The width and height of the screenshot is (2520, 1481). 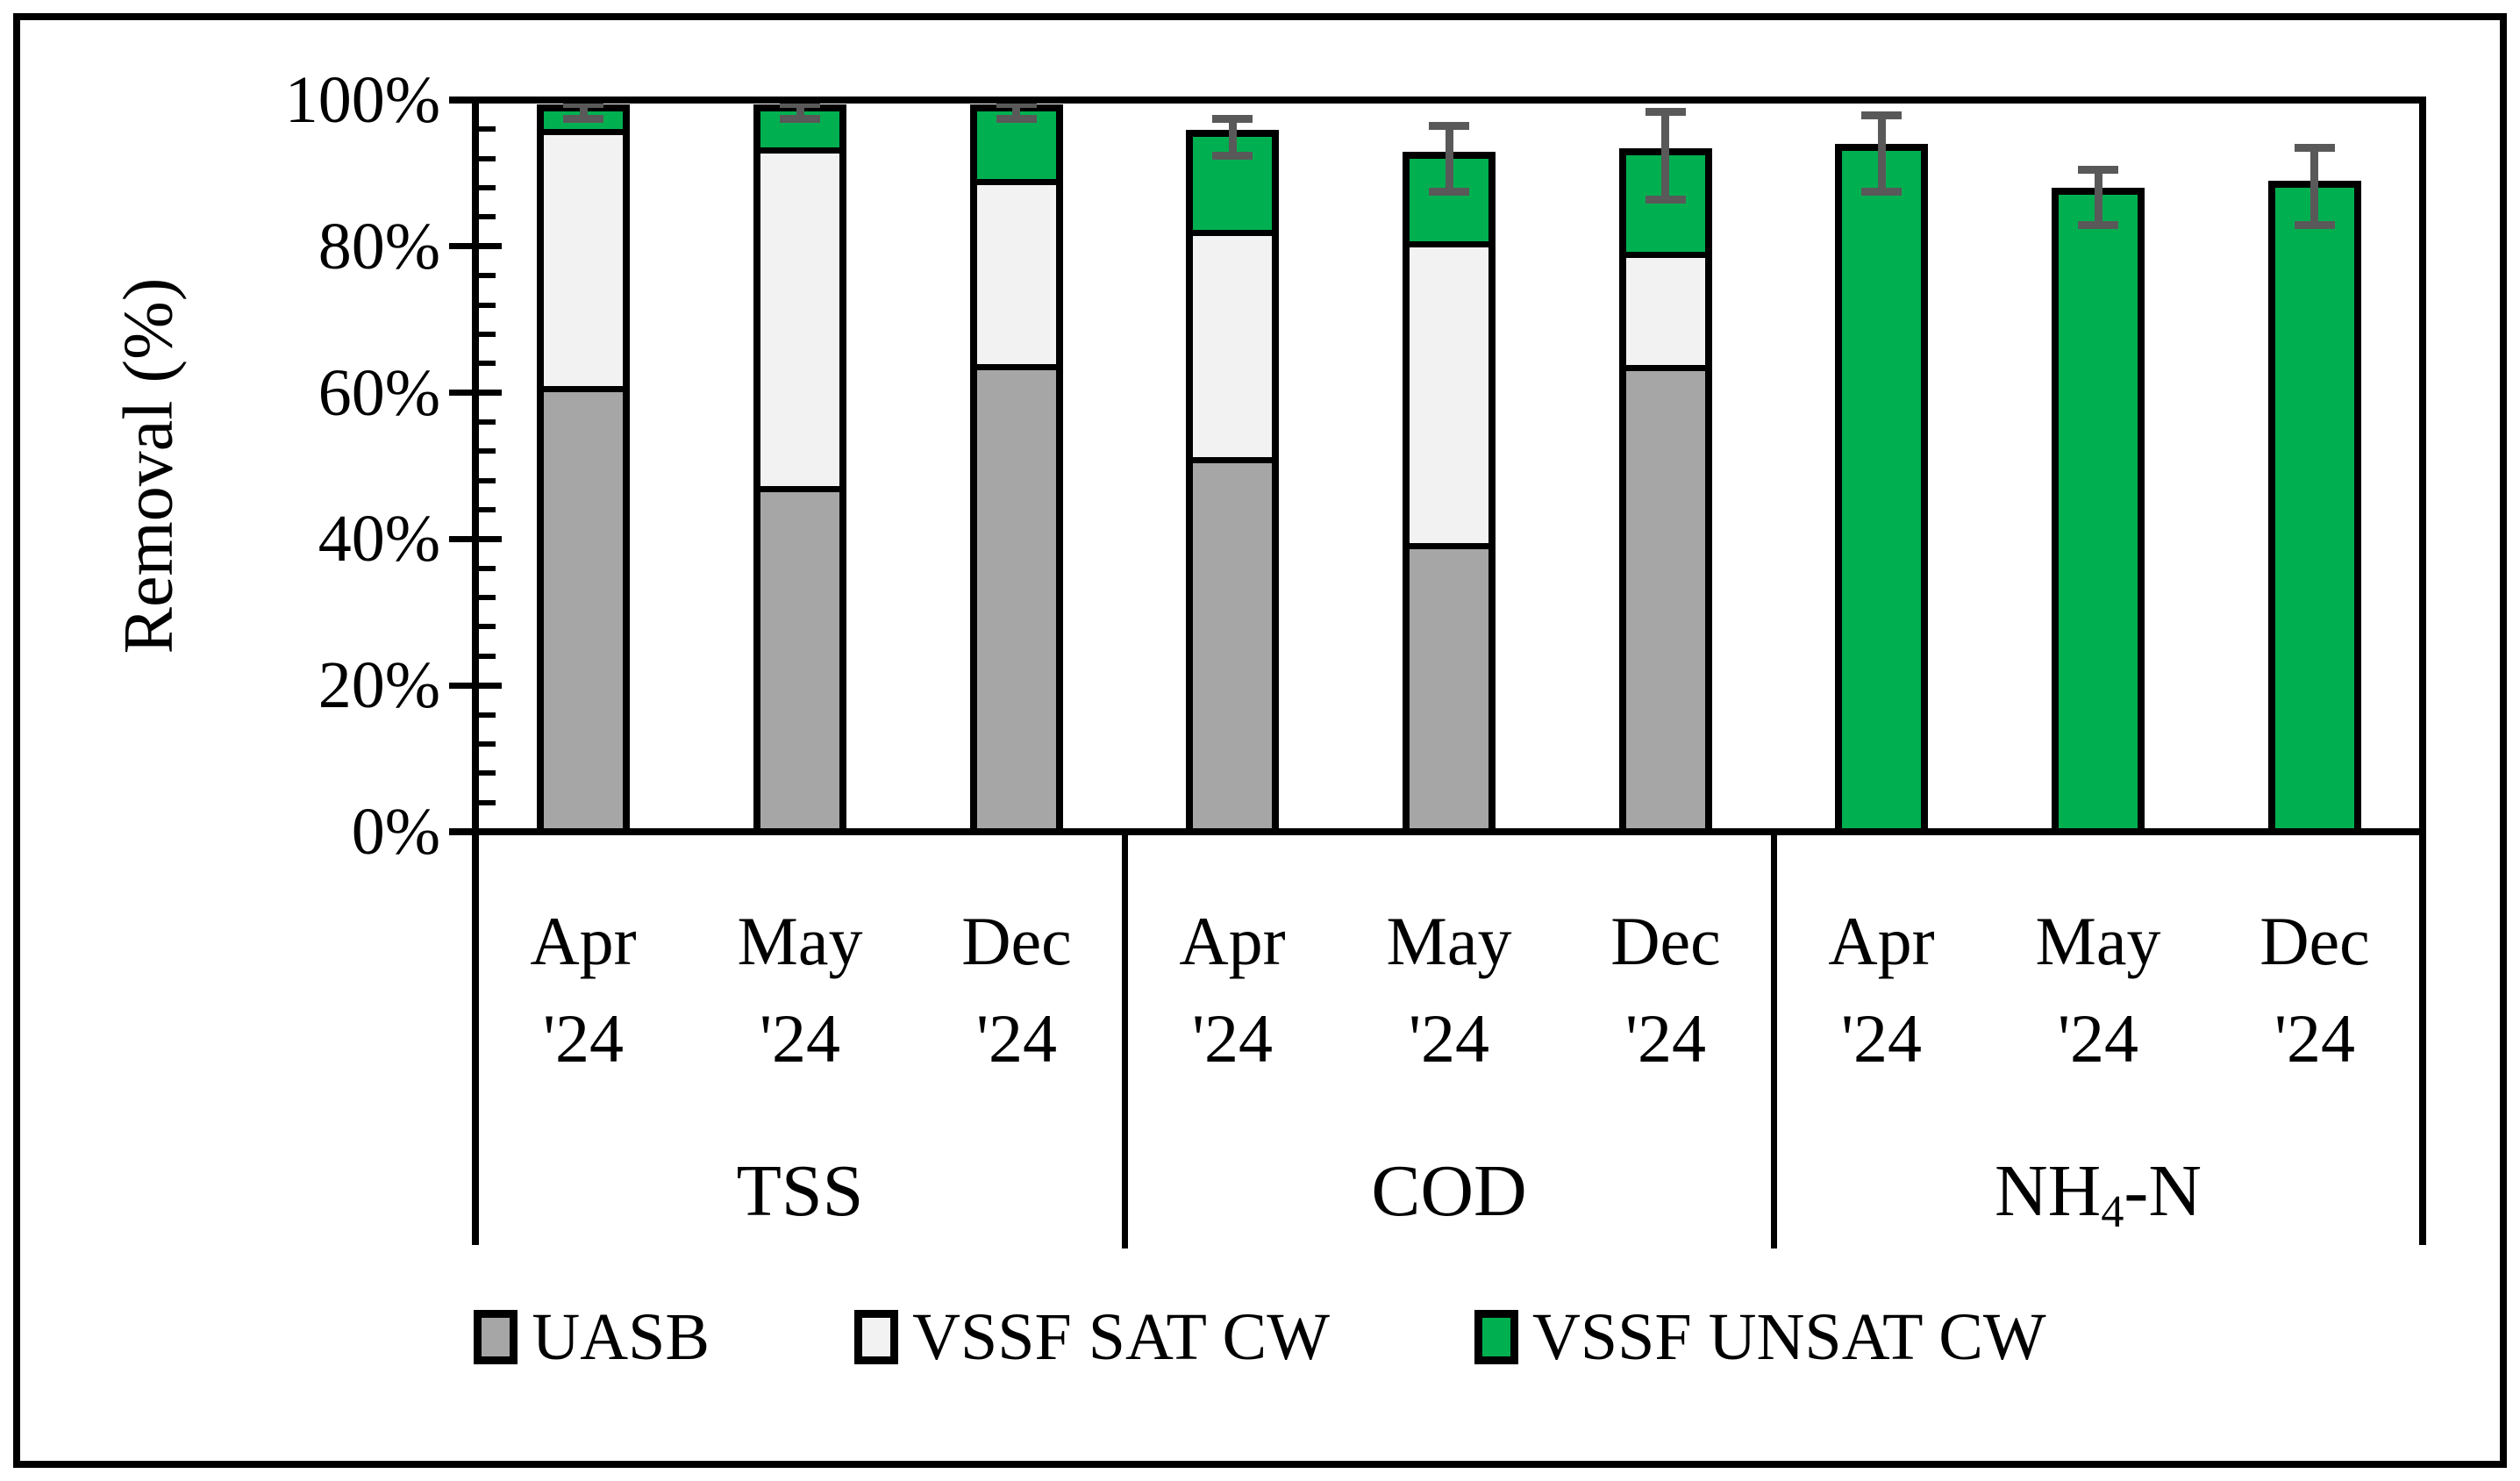 What do you see at coordinates (1760, 1337) in the screenshot?
I see `legend-item: VSSF UNSAT CW` at bounding box center [1760, 1337].